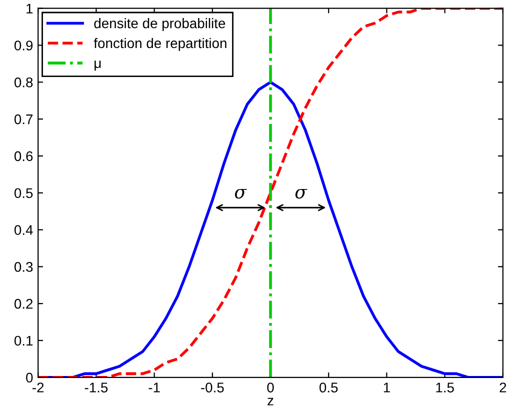 The image size is (508, 417). Describe the element at coordinates (503, 387) in the screenshot. I see `x-tick-label: 2` at that location.